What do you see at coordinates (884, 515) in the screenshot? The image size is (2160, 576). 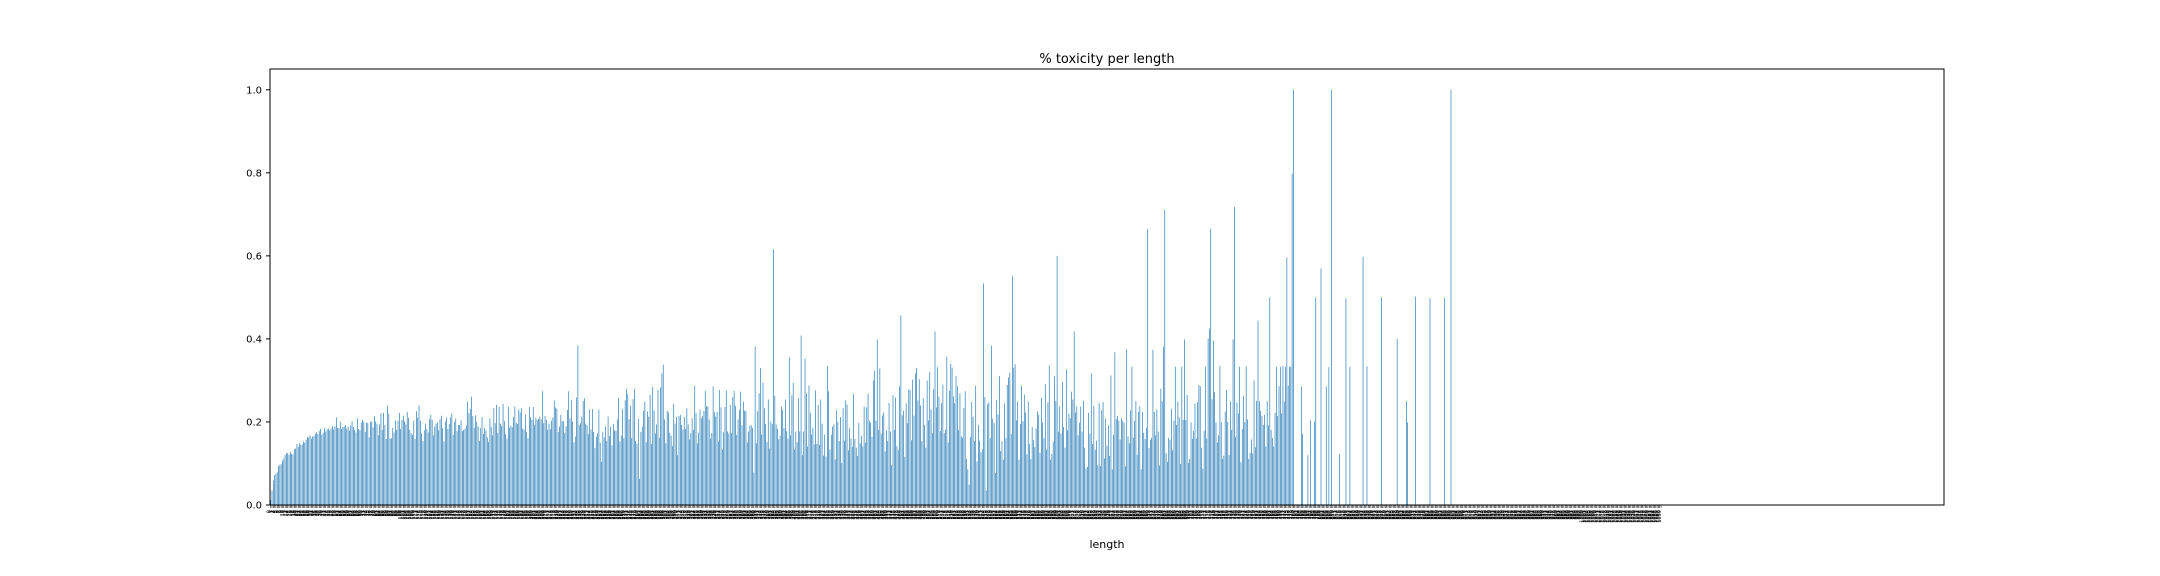 I see `x-tick-label: 468` at bounding box center [884, 515].